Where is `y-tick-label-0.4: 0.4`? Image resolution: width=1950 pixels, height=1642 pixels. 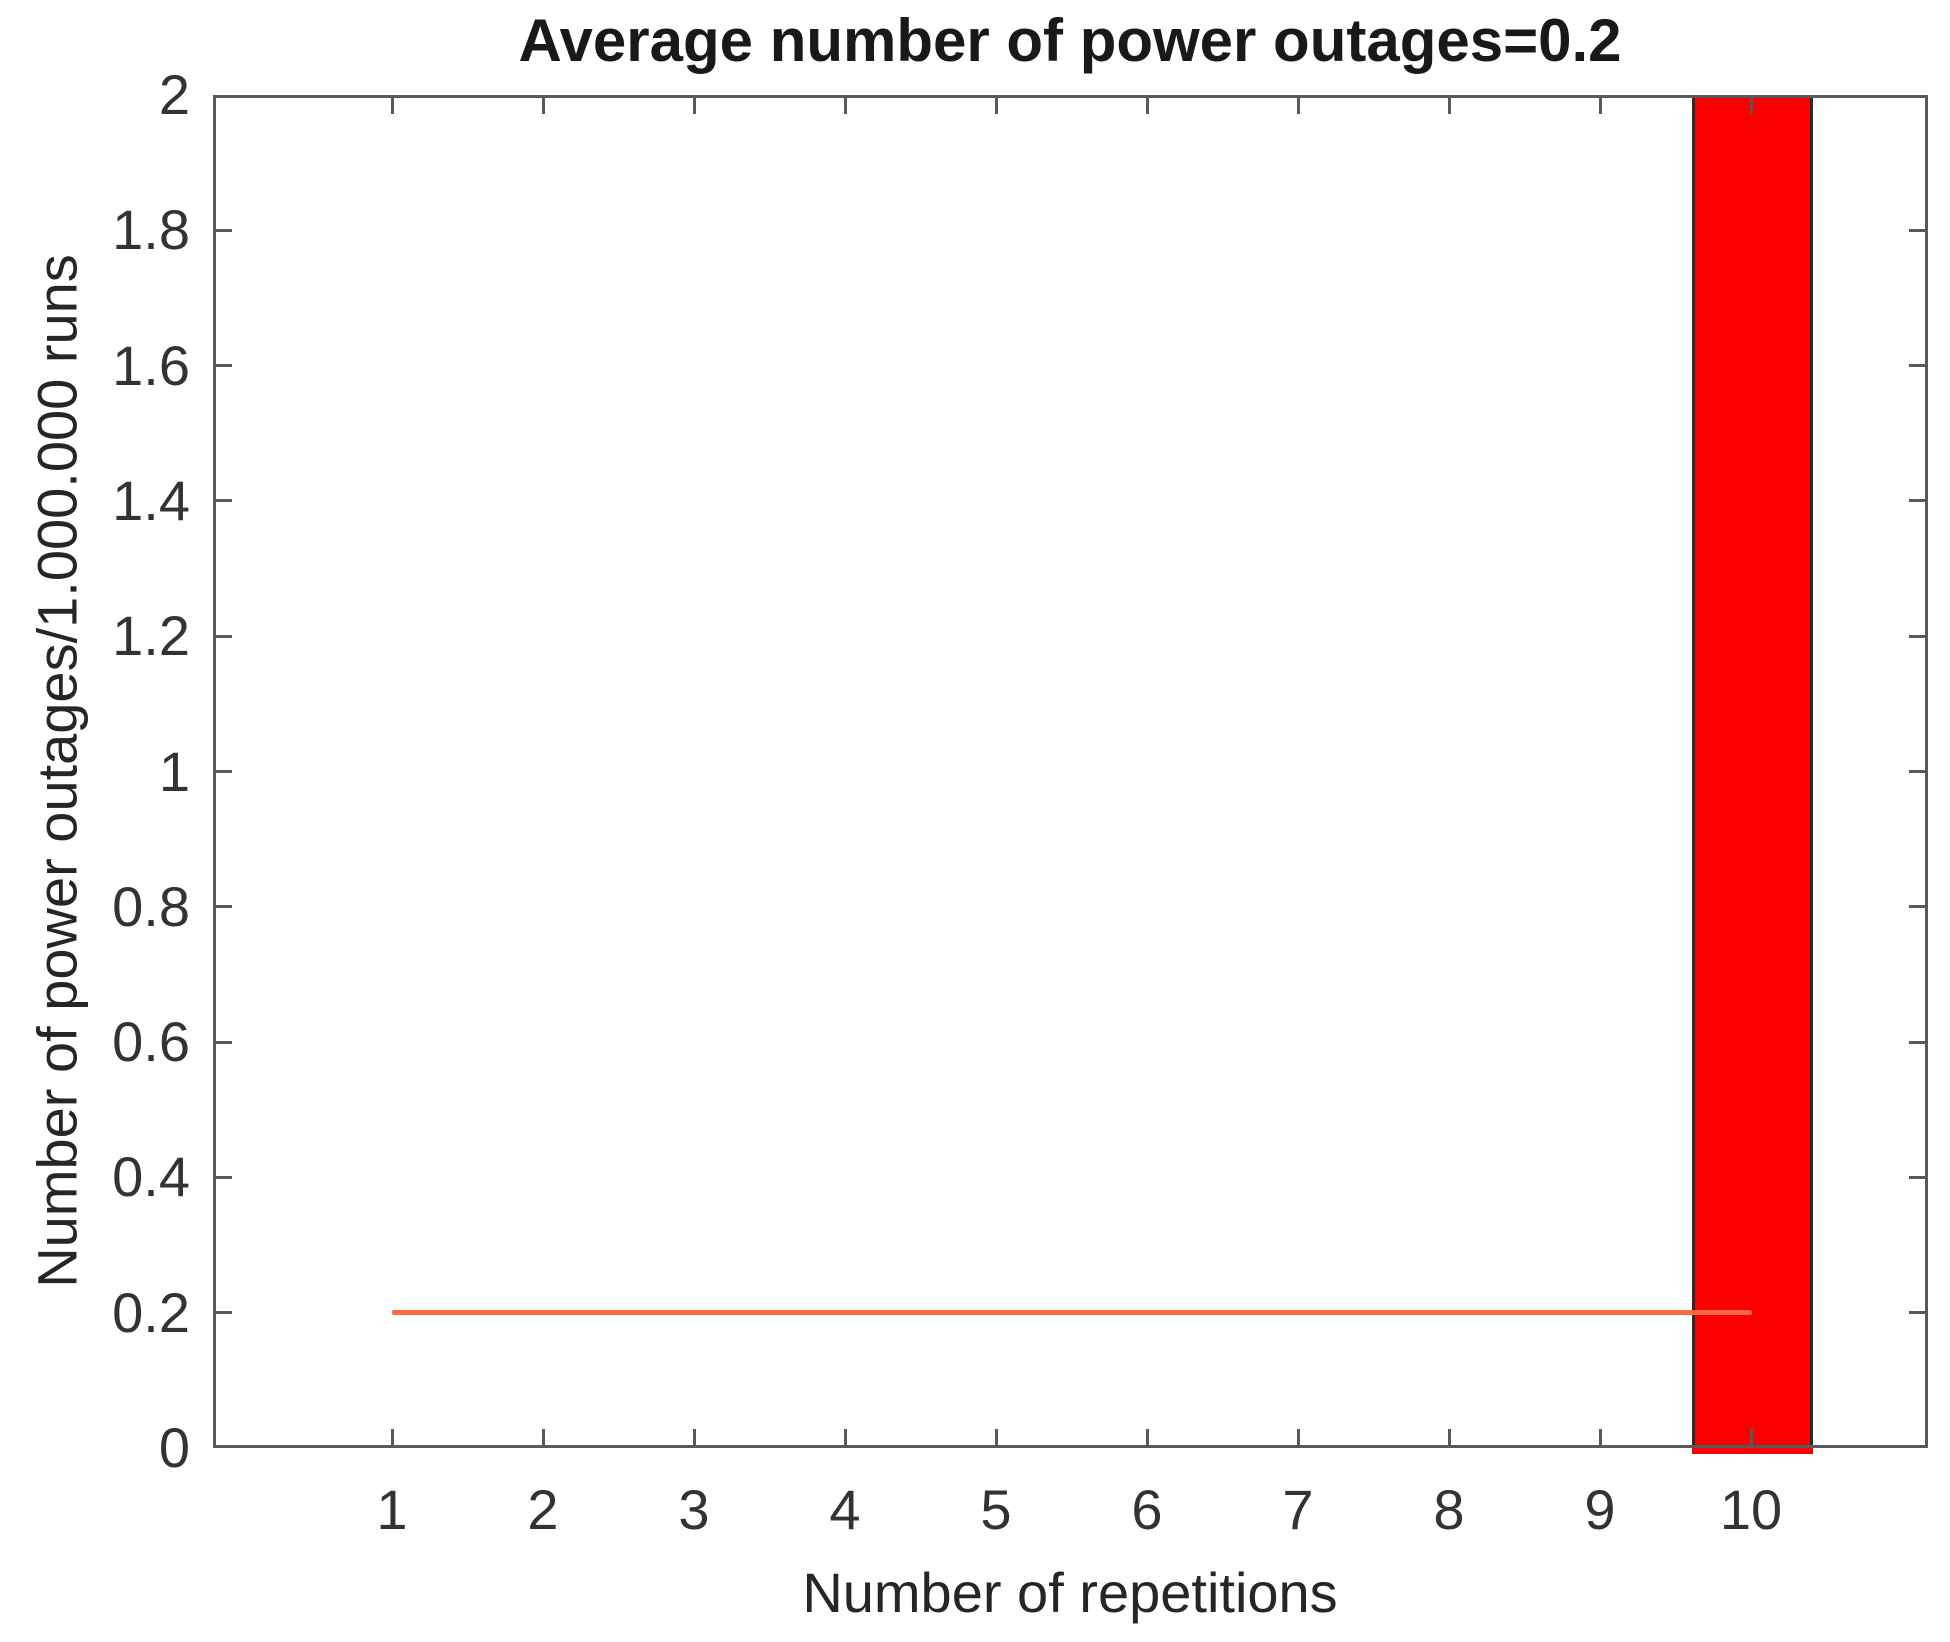 y-tick-label-0.4: 0.4 is located at coordinates (151, 1176).